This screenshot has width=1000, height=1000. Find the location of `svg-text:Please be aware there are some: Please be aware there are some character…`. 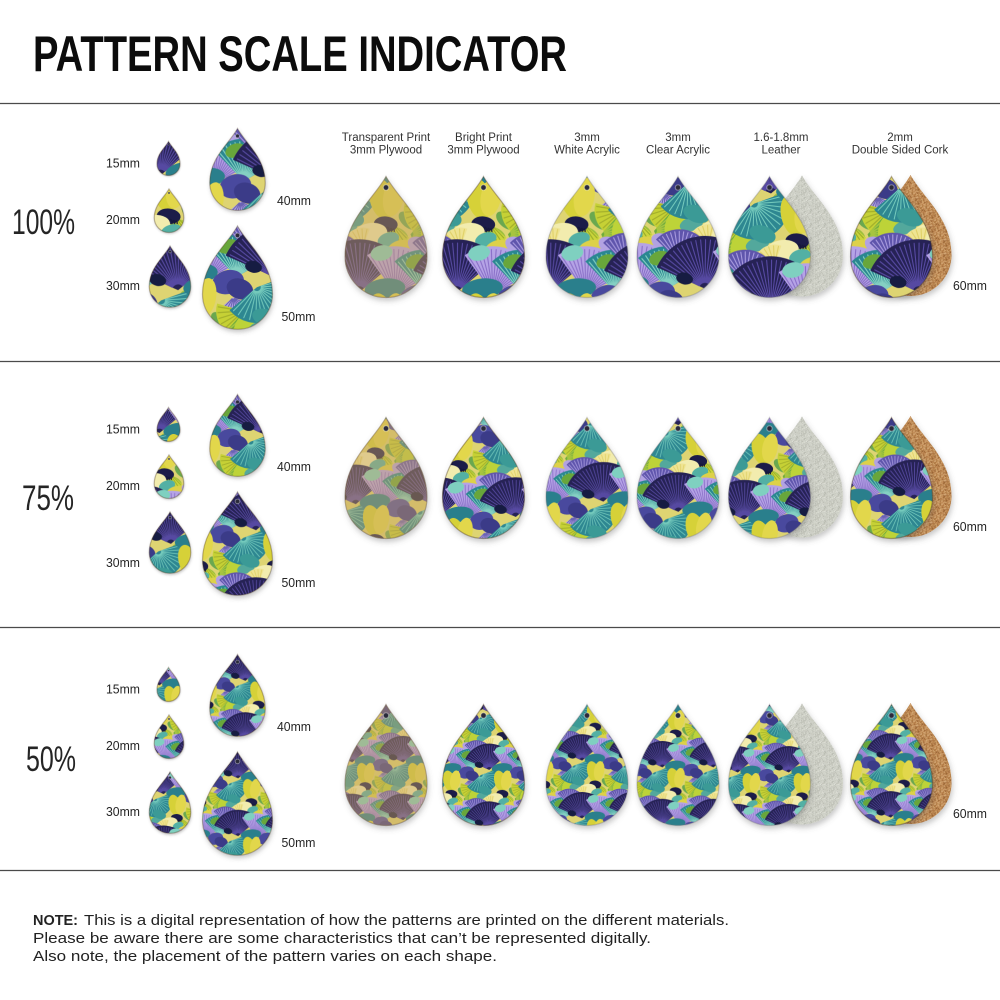

svg-text:Please be aware there are some: Please be aware there are some character… is located at coordinates (342, 939).